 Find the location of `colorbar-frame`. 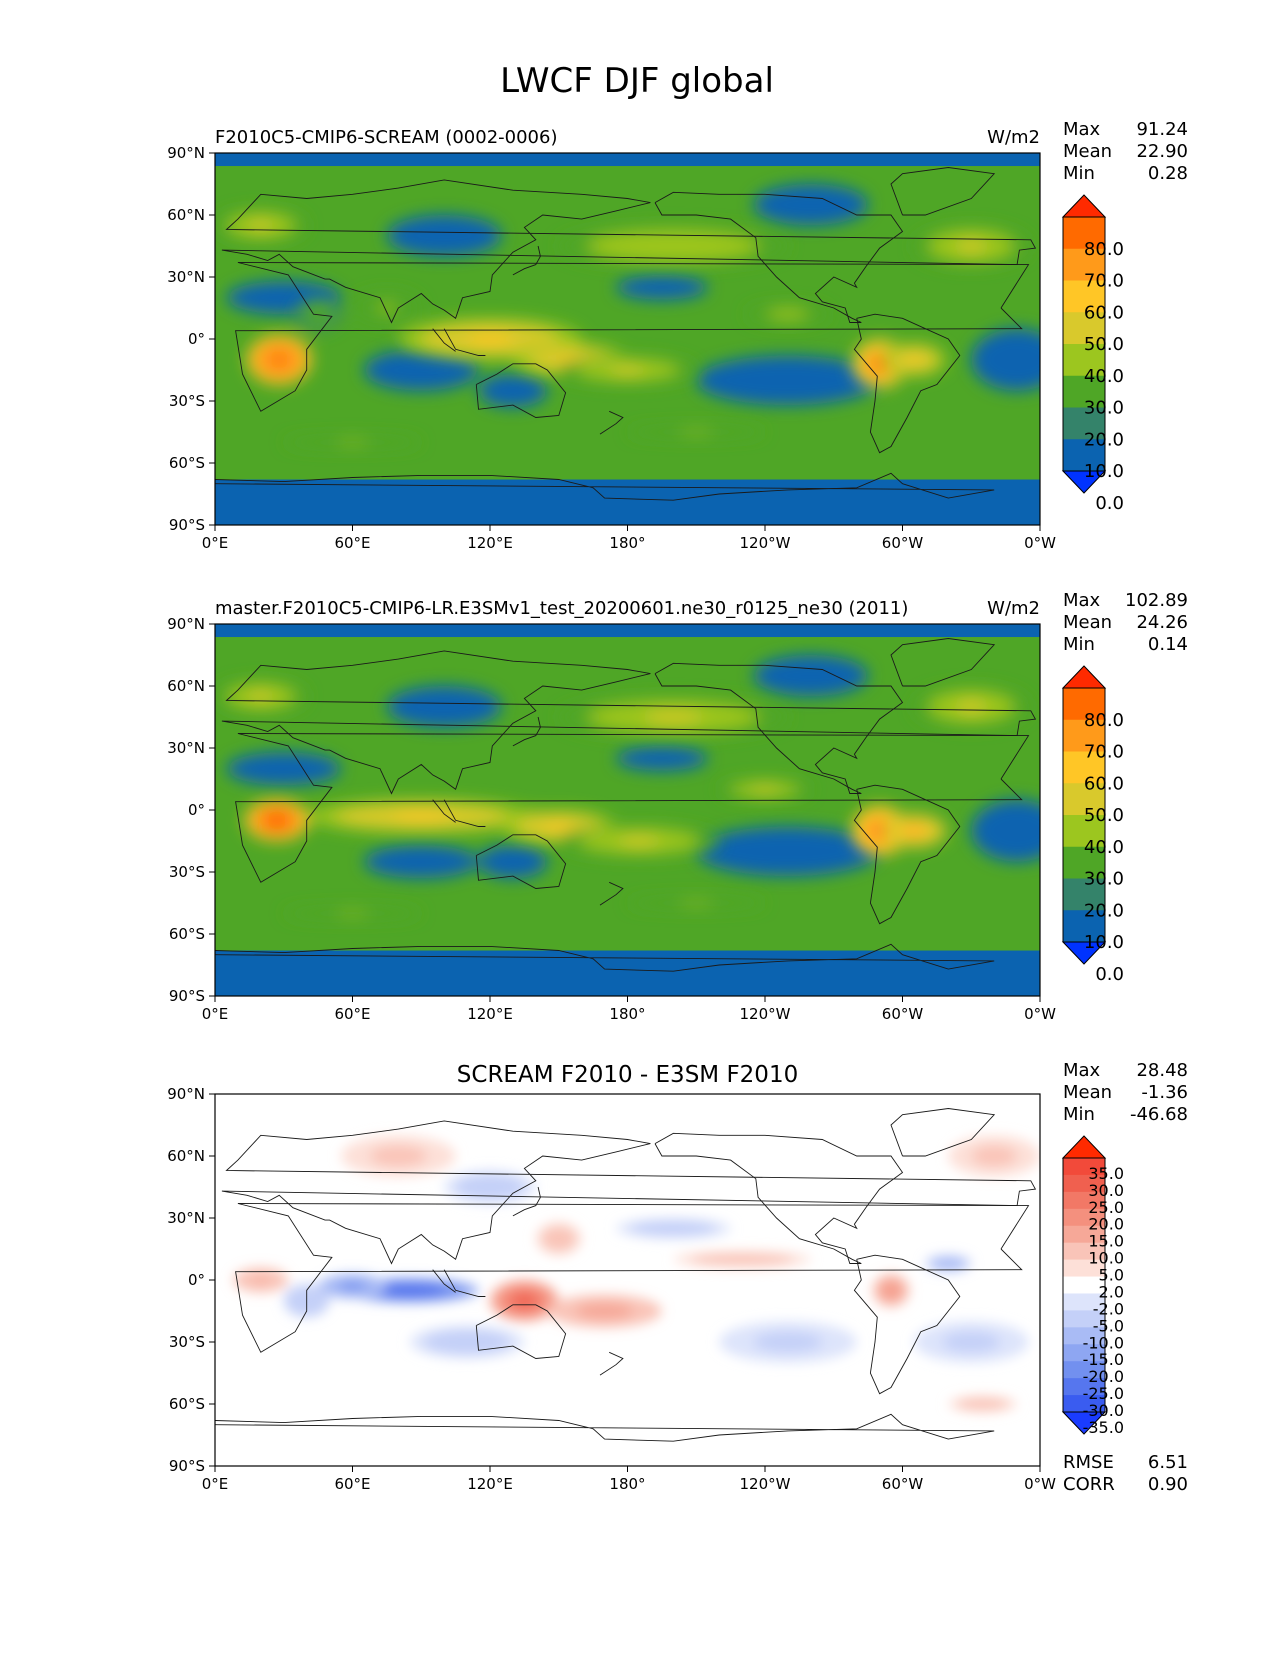

colorbar-frame is located at coordinates (1084, 344).